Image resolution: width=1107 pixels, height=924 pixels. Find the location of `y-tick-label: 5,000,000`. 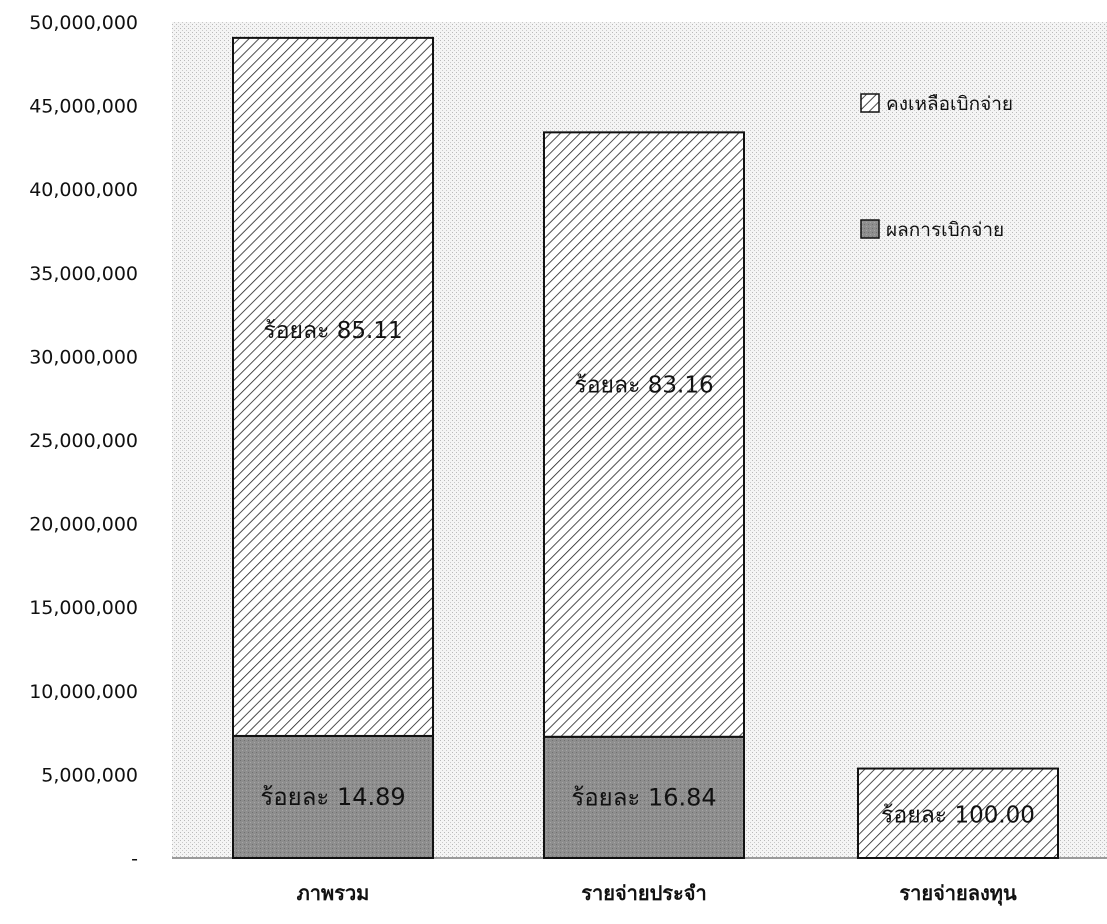

y-tick-label: 5,000,000 is located at coordinates (89, 775).